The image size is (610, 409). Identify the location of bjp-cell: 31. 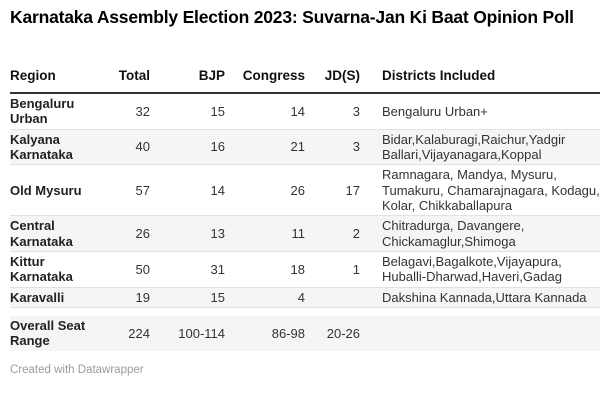
(217, 269).